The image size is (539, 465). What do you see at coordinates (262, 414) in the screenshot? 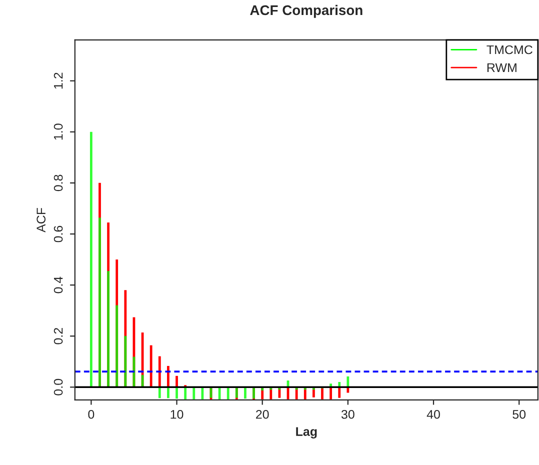
I see `x-tick-label: 20` at bounding box center [262, 414].